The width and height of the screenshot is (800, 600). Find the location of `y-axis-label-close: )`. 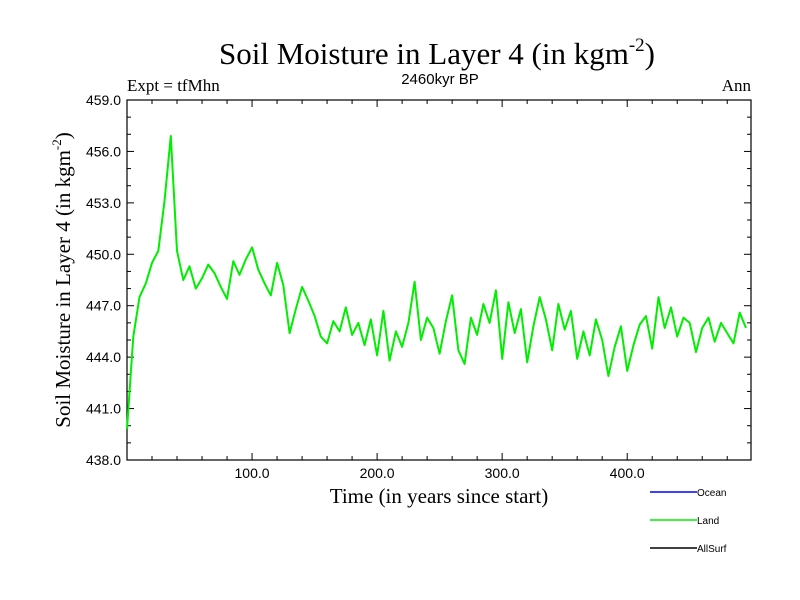

y-axis-label-close: ) is located at coordinates (63, 135).